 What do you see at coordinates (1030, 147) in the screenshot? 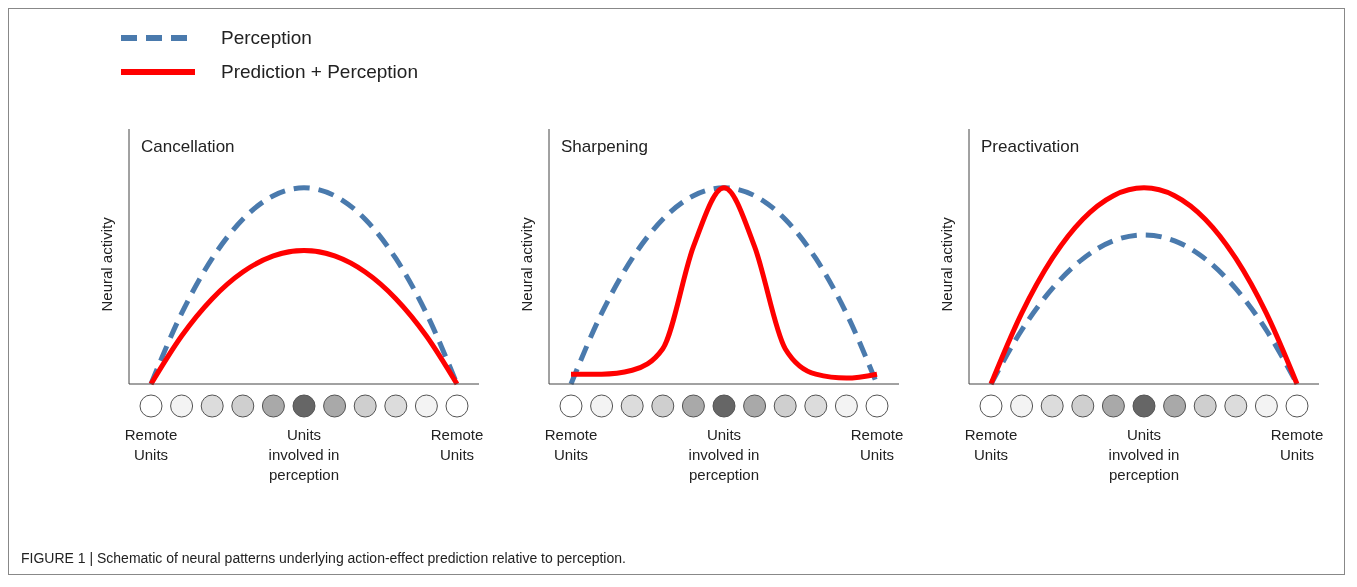
I see `chart-title: Preactivation` at bounding box center [1030, 147].